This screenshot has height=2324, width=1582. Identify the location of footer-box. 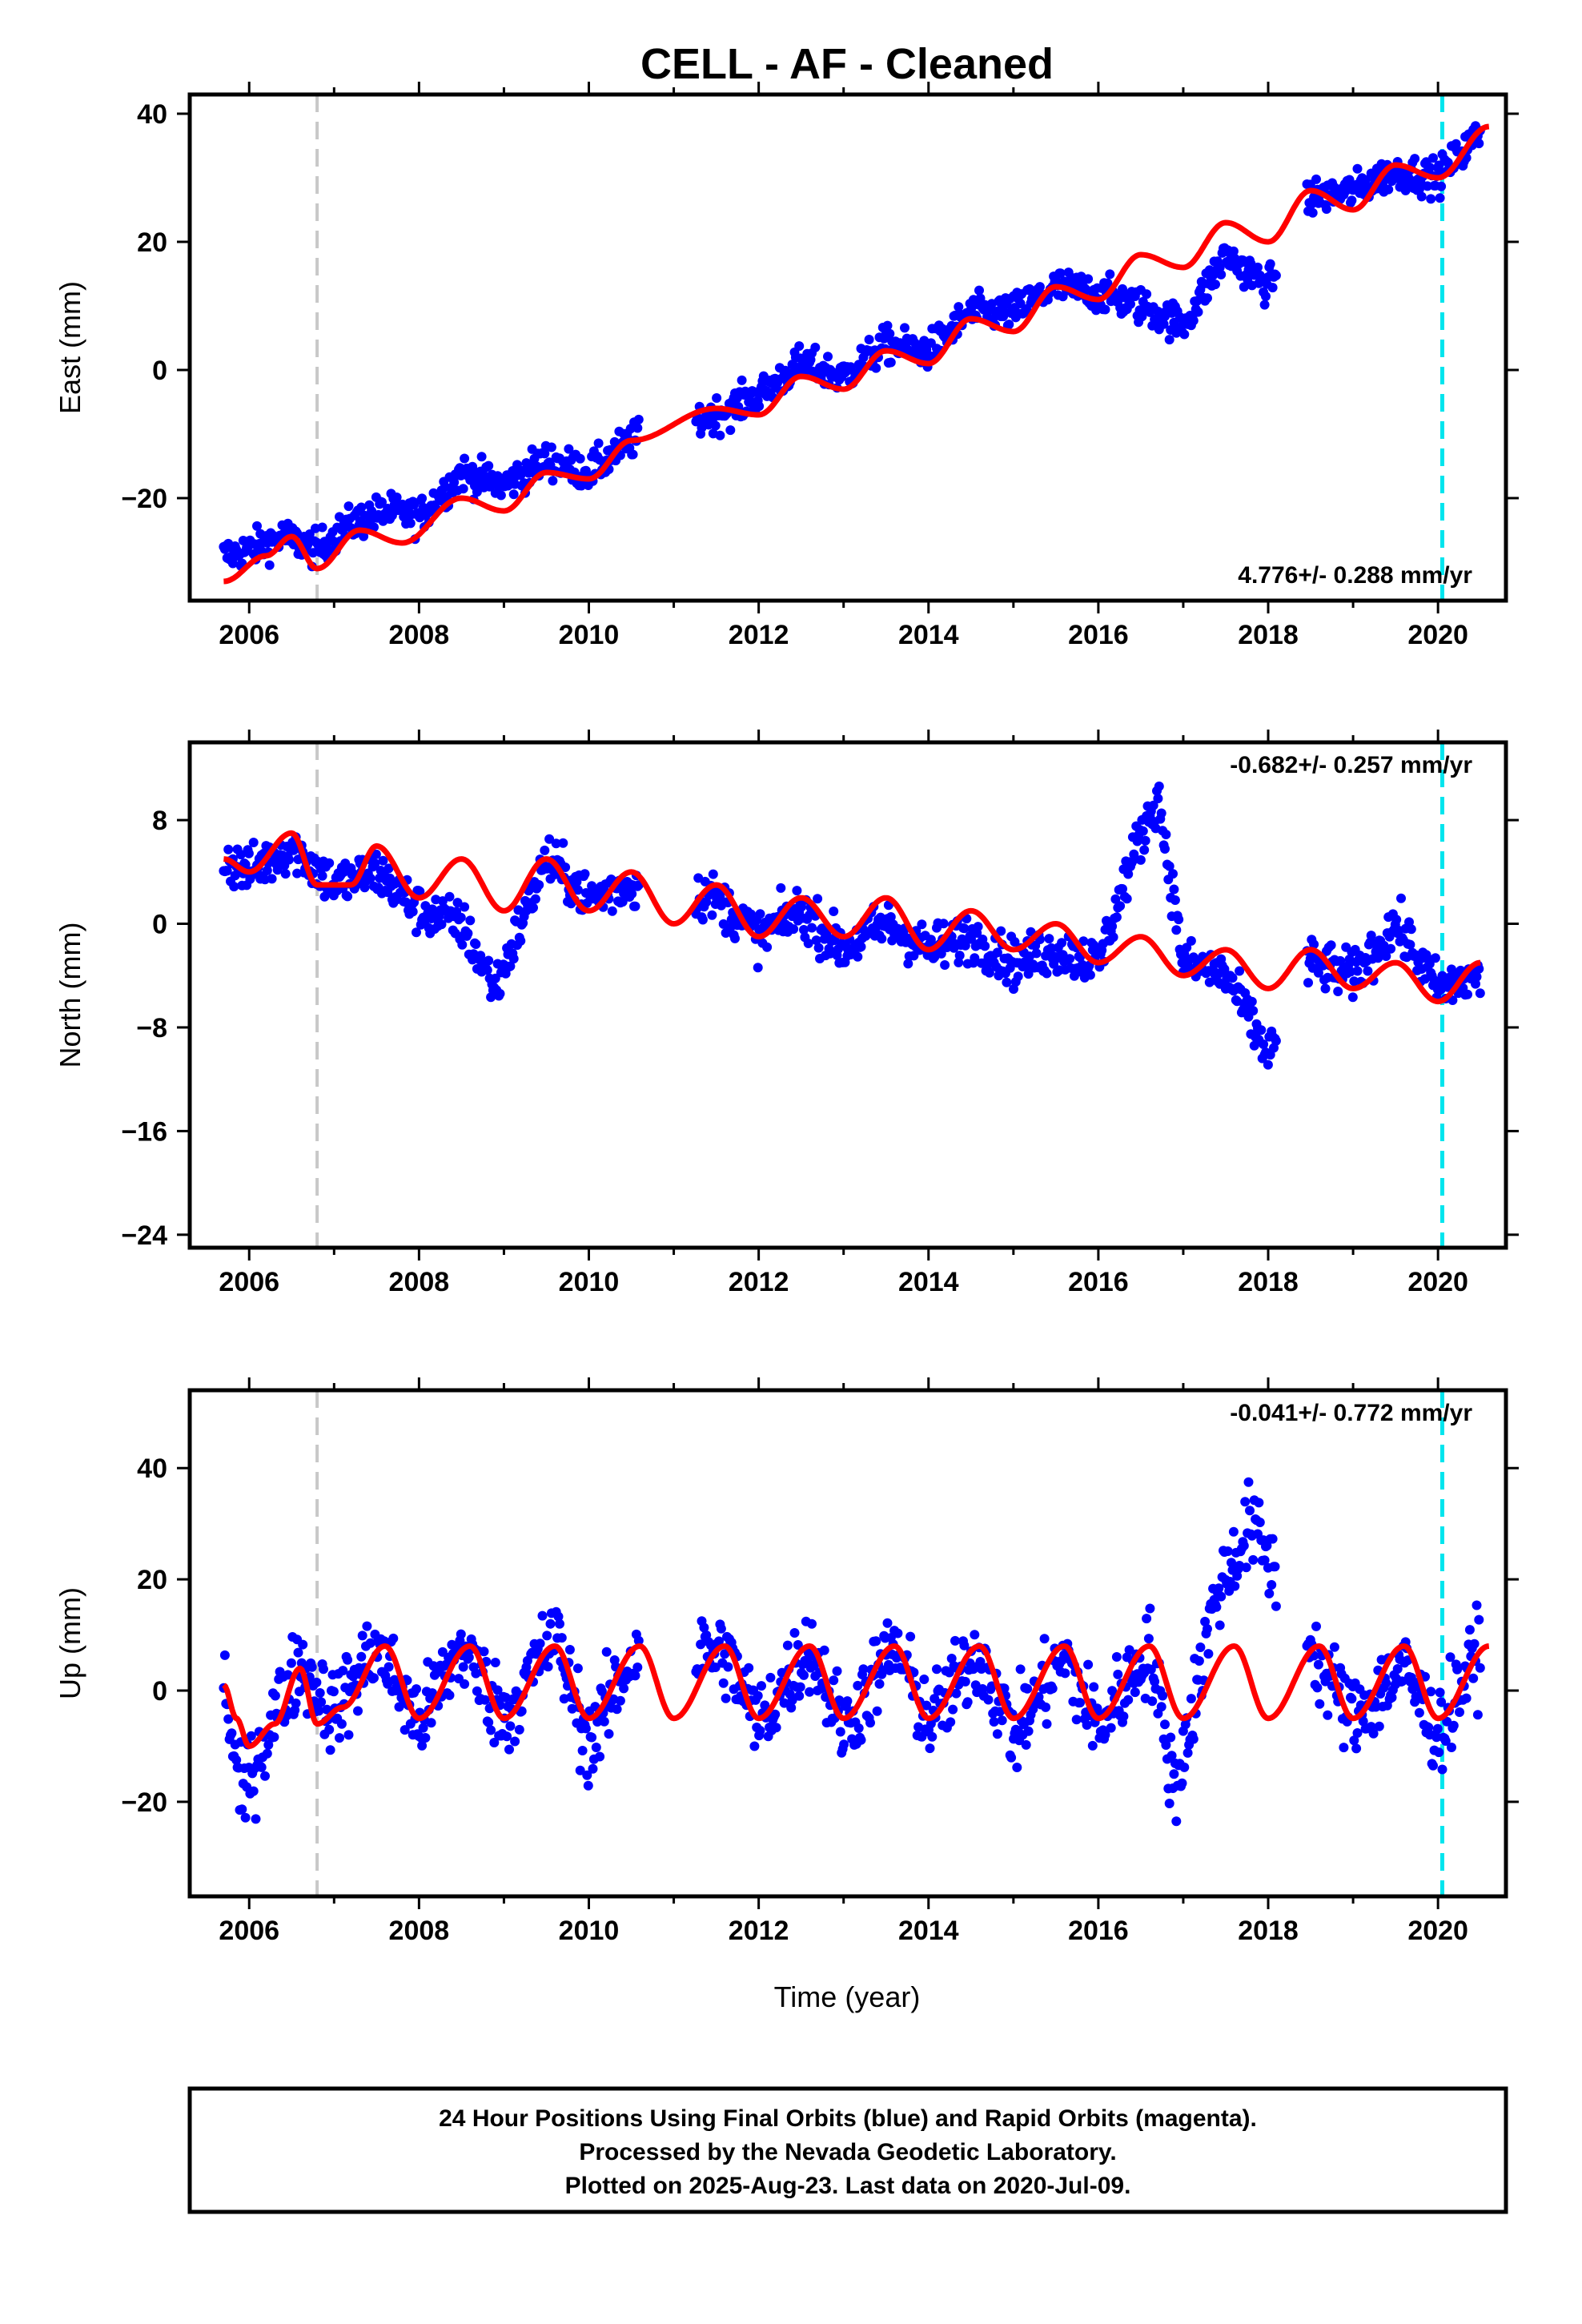
(847, 2150).